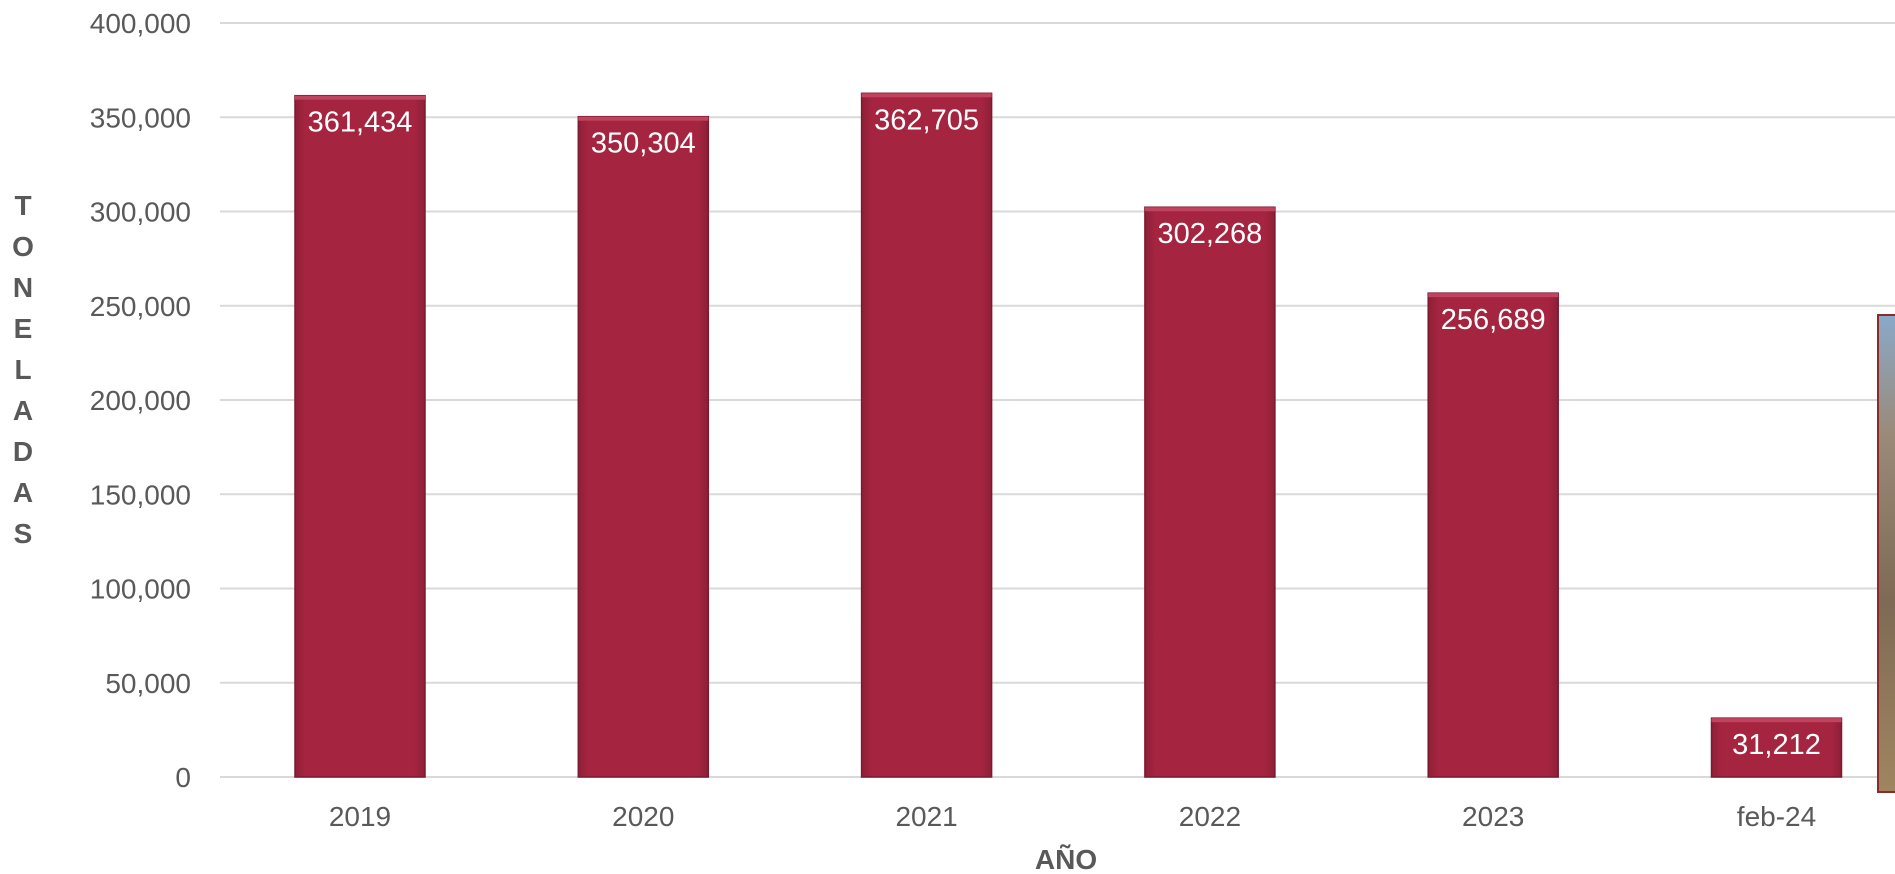  Describe the element at coordinates (1776, 745) in the screenshot. I see `data-label: 31,212` at that location.